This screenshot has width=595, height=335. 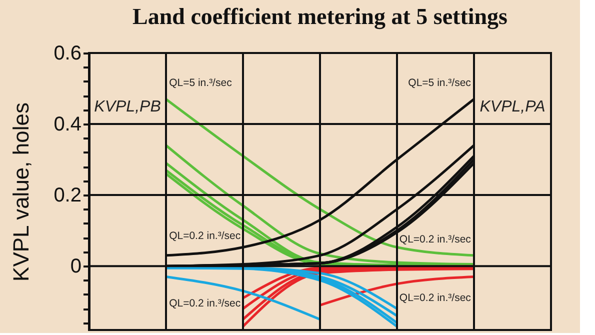 What do you see at coordinates (68, 195) in the screenshot?
I see `y-tick-label: 0.2` at bounding box center [68, 195].